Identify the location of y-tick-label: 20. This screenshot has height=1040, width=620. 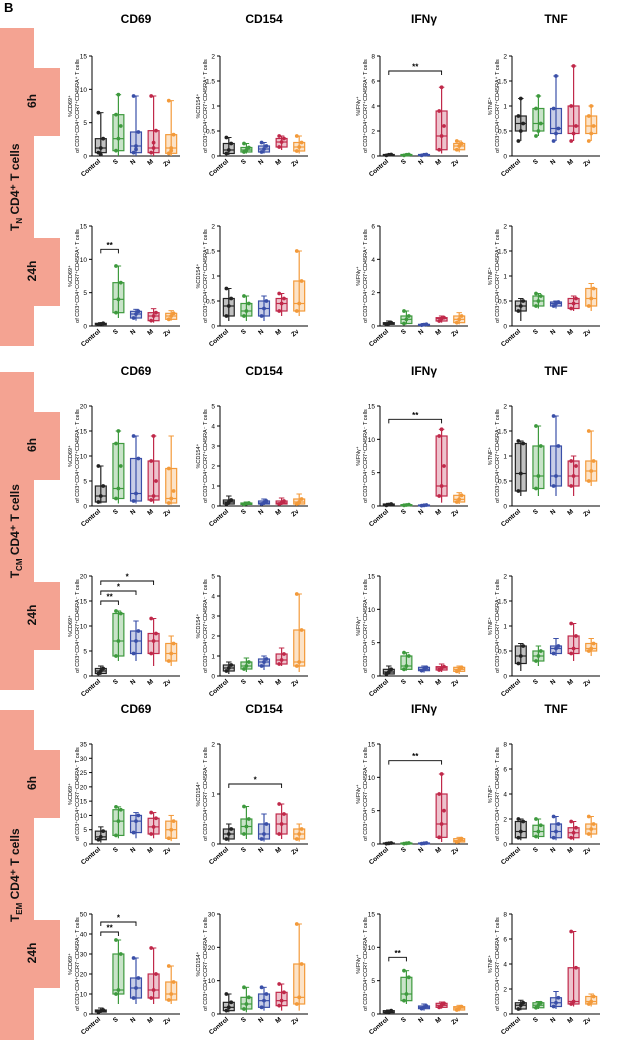
(84, 787).